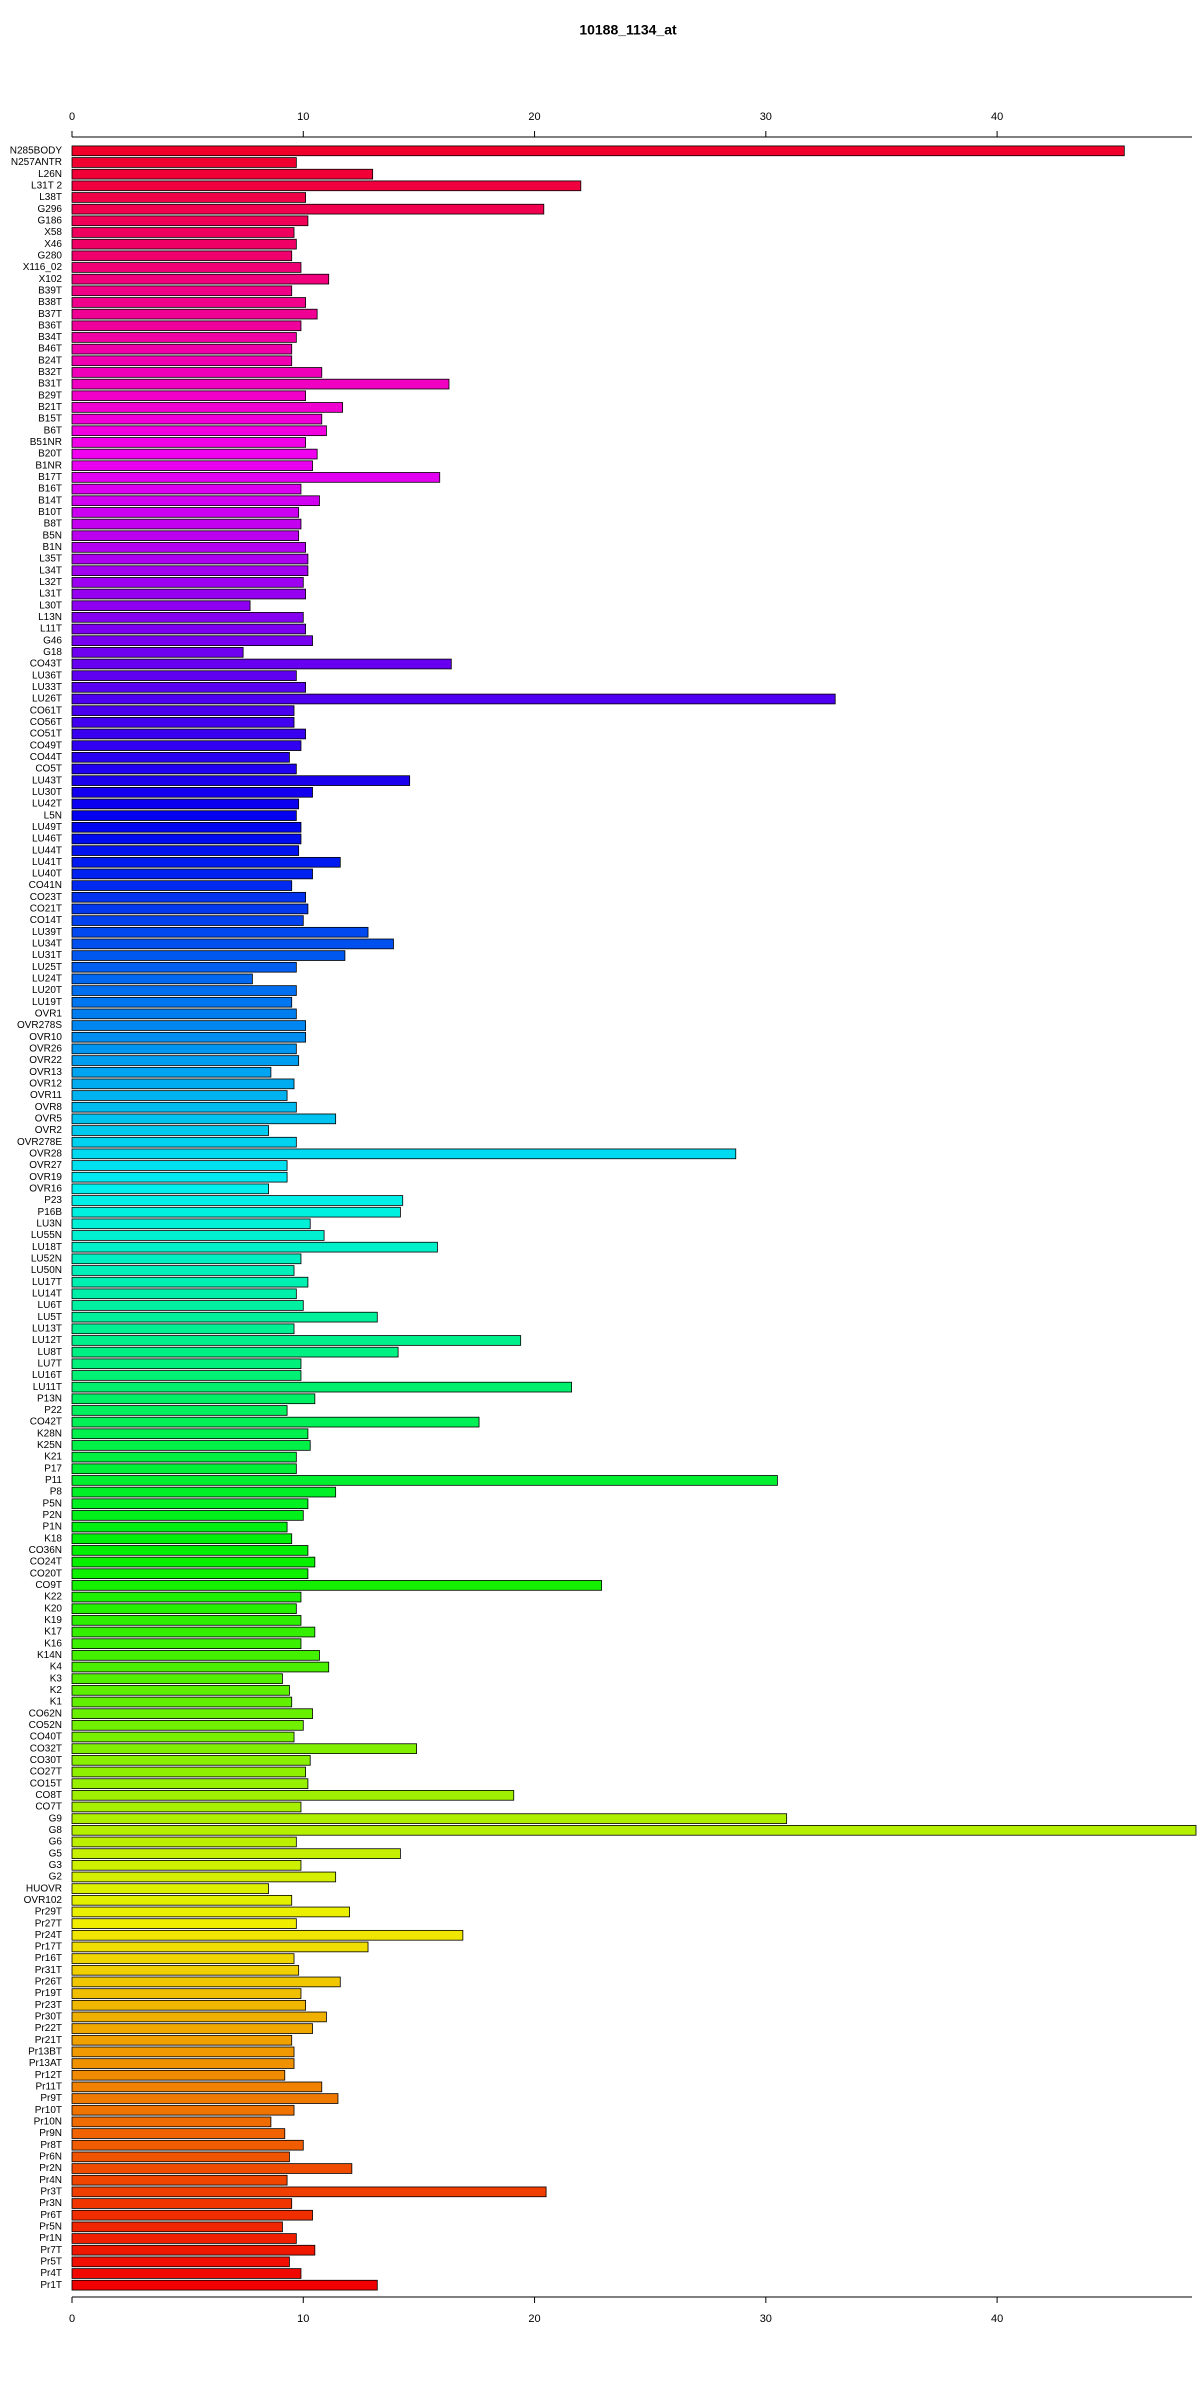 Image resolution: width=1200 pixels, height=2405 pixels. What do you see at coordinates (50, 197) in the screenshot?
I see `y-tick-label: L38T` at bounding box center [50, 197].